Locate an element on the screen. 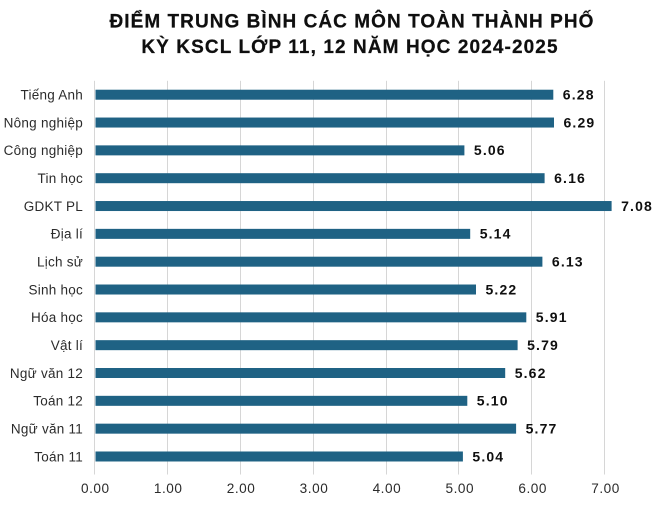 The image size is (660, 508). svg-text: 6.16 is located at coordinates (570, 178).